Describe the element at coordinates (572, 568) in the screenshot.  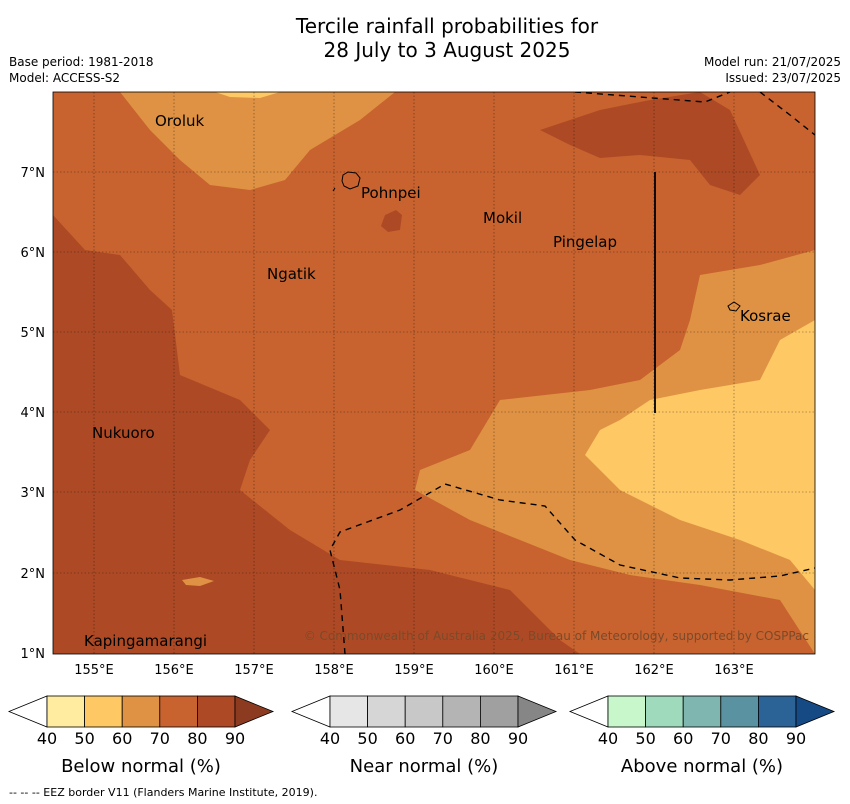
I see `eez-border-south` at that location.